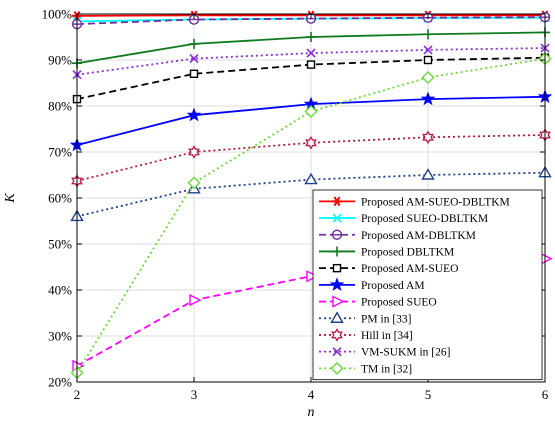  I want to click on legend-item: VM-SUKM in [26], so click(384, 353).